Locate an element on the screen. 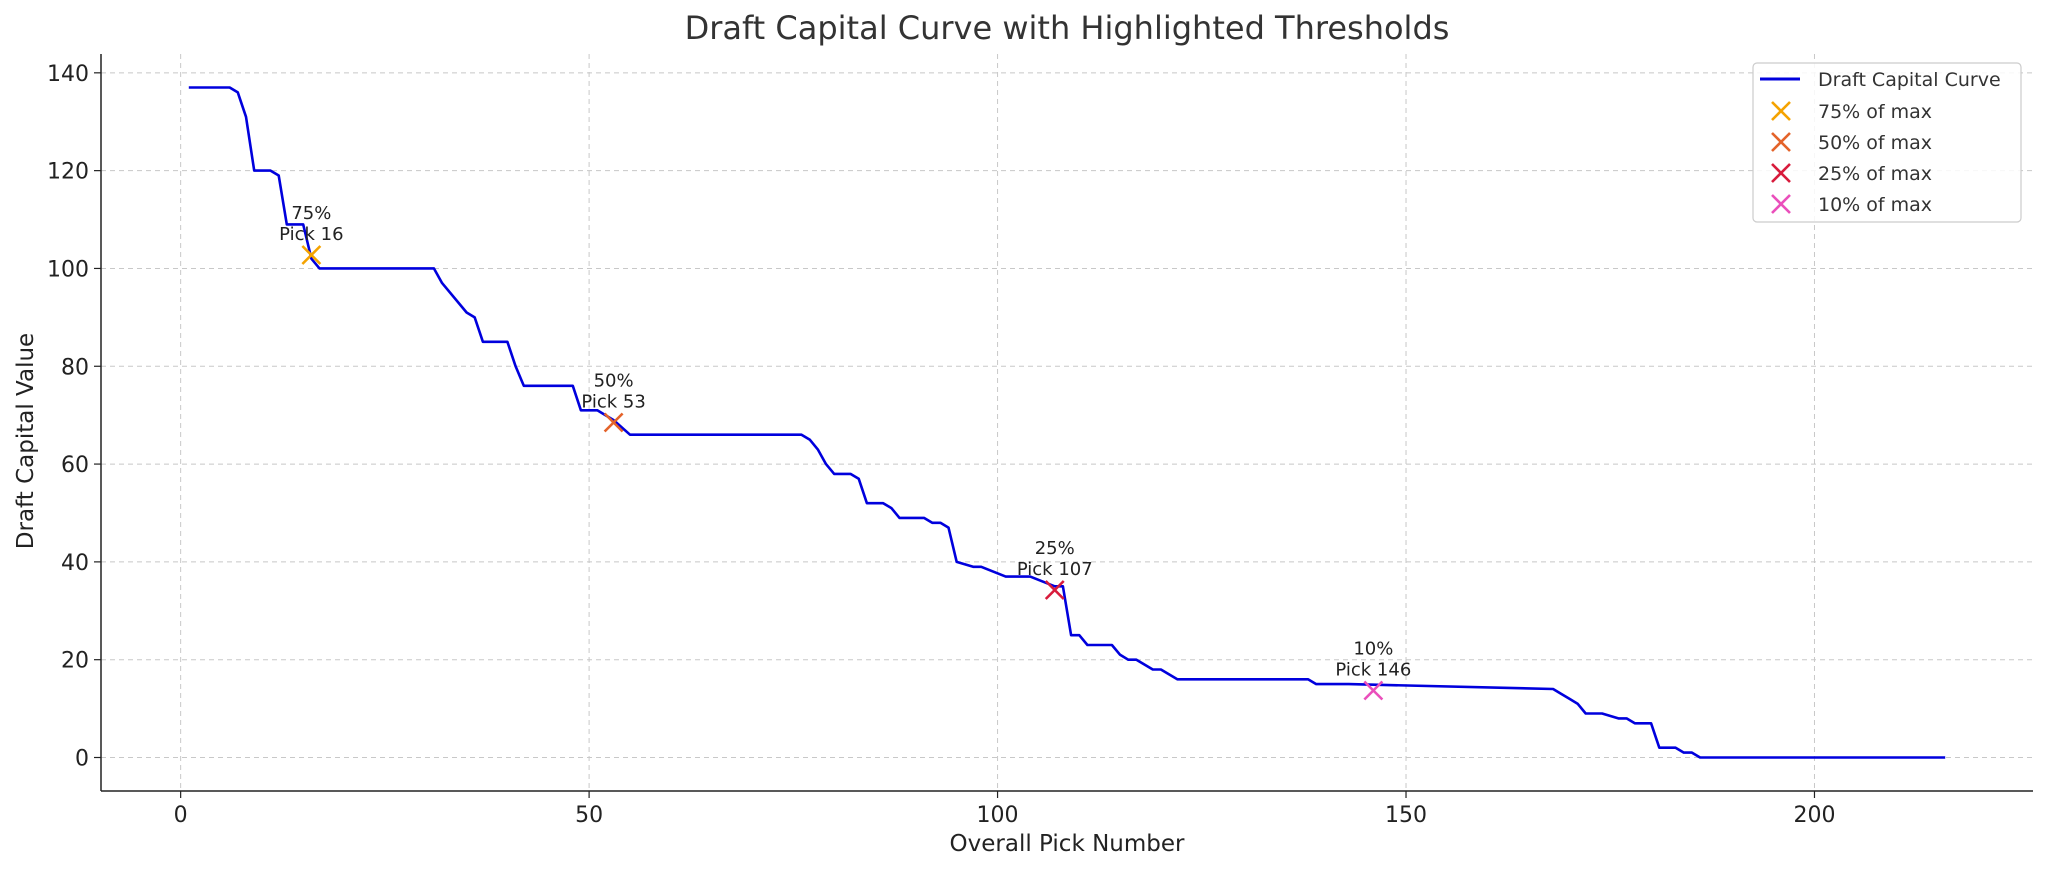  threshold-pick-label: Pick 53 is located at coordinates (613, 402).